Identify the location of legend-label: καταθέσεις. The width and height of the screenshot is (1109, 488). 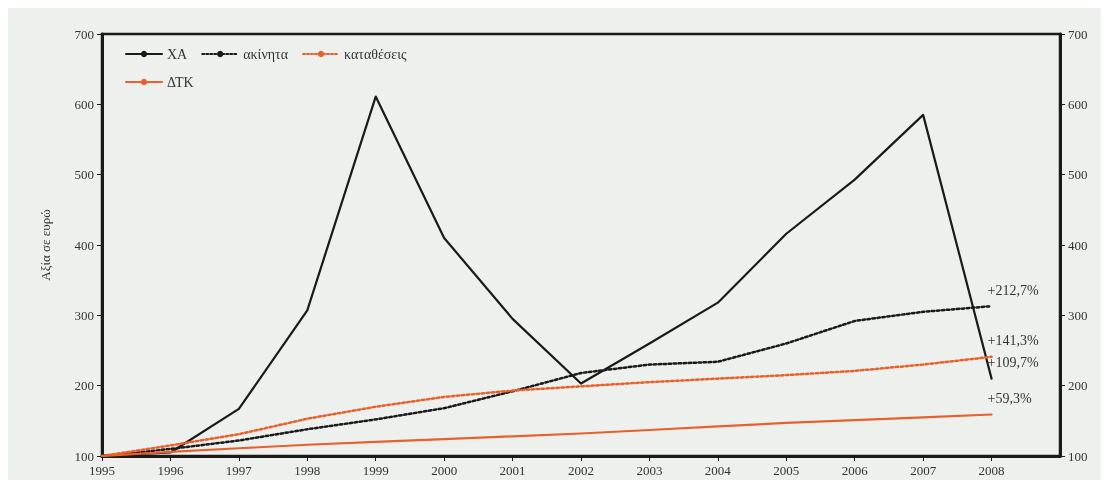
(375, 54).